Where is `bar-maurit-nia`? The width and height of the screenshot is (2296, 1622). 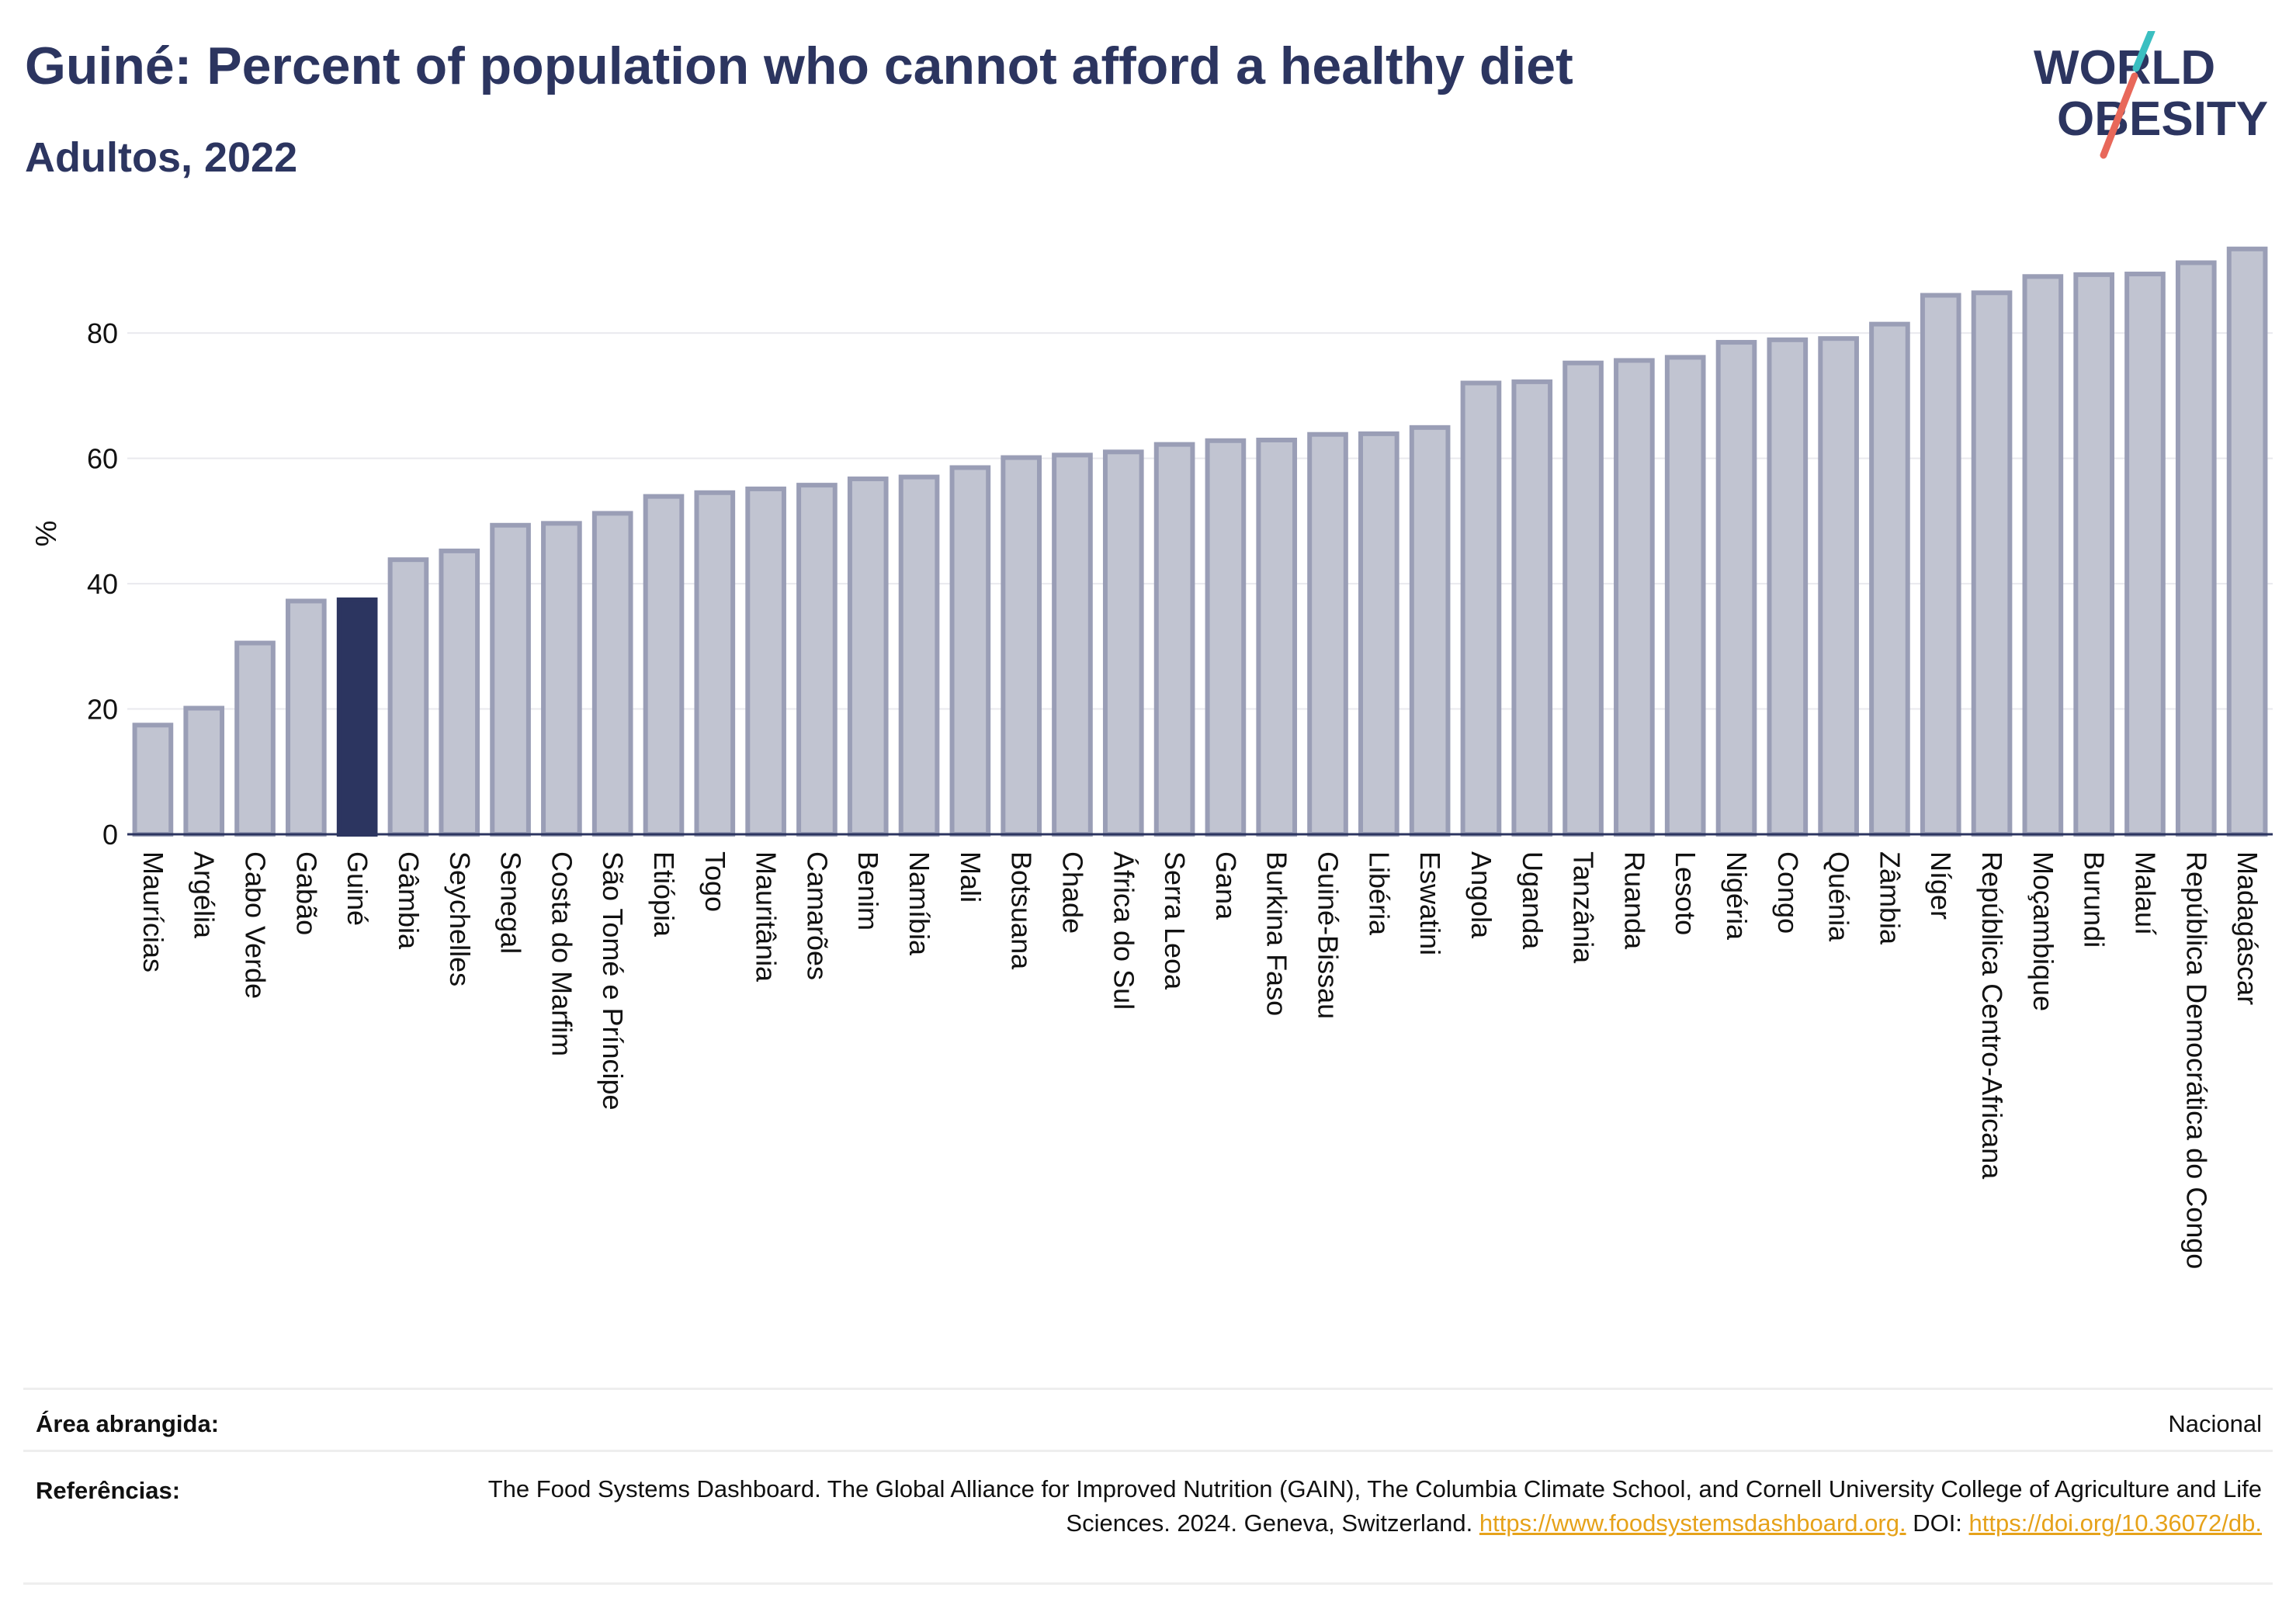
bar-maurit-nia is located at coordinates (765, 661).